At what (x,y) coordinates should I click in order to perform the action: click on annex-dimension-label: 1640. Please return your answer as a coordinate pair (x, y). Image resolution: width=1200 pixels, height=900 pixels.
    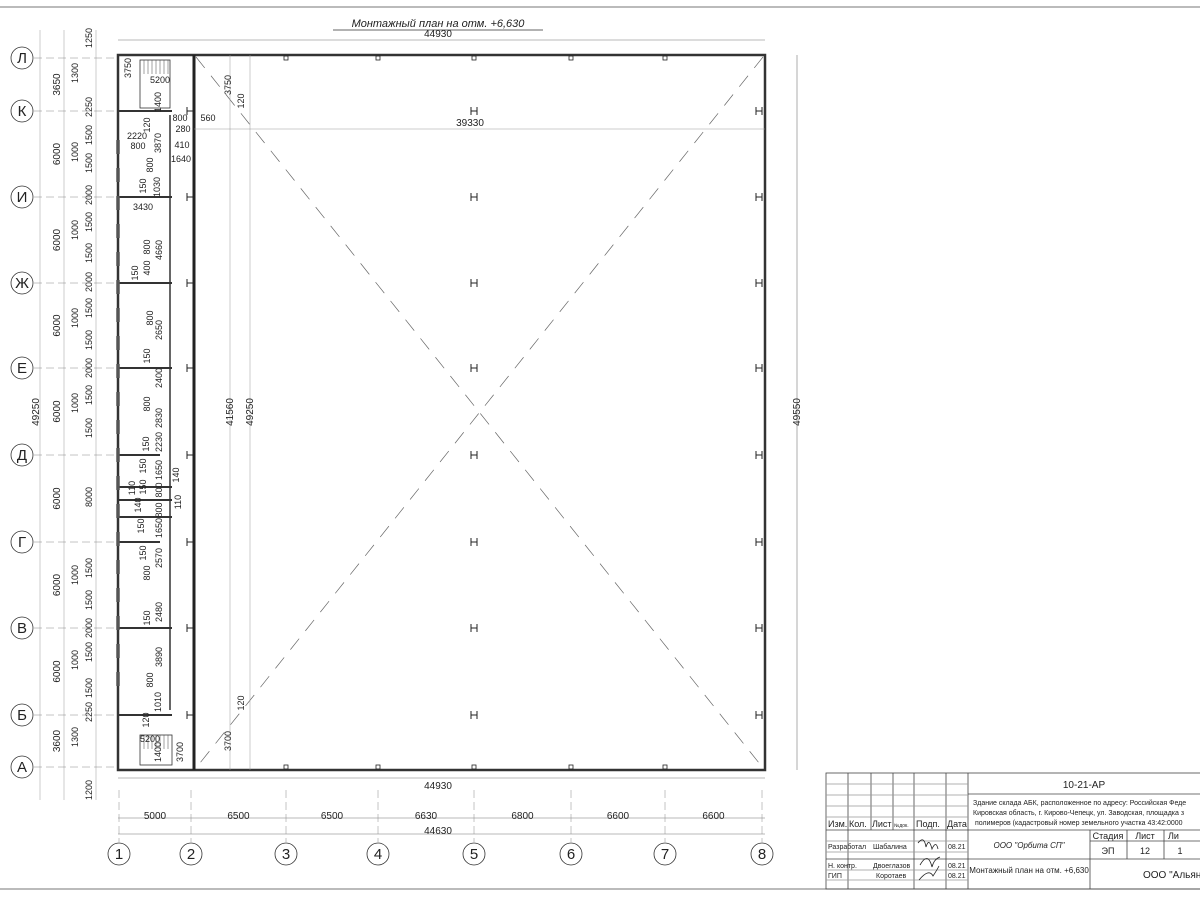
    Looking at the image, I should click on (181, 159).